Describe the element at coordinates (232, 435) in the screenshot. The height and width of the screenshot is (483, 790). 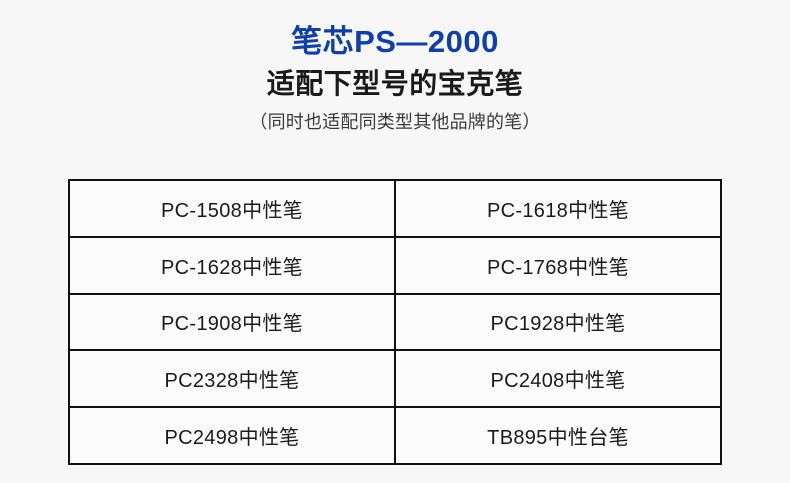
I see `model-cell: PC2498中性笔` at that location.